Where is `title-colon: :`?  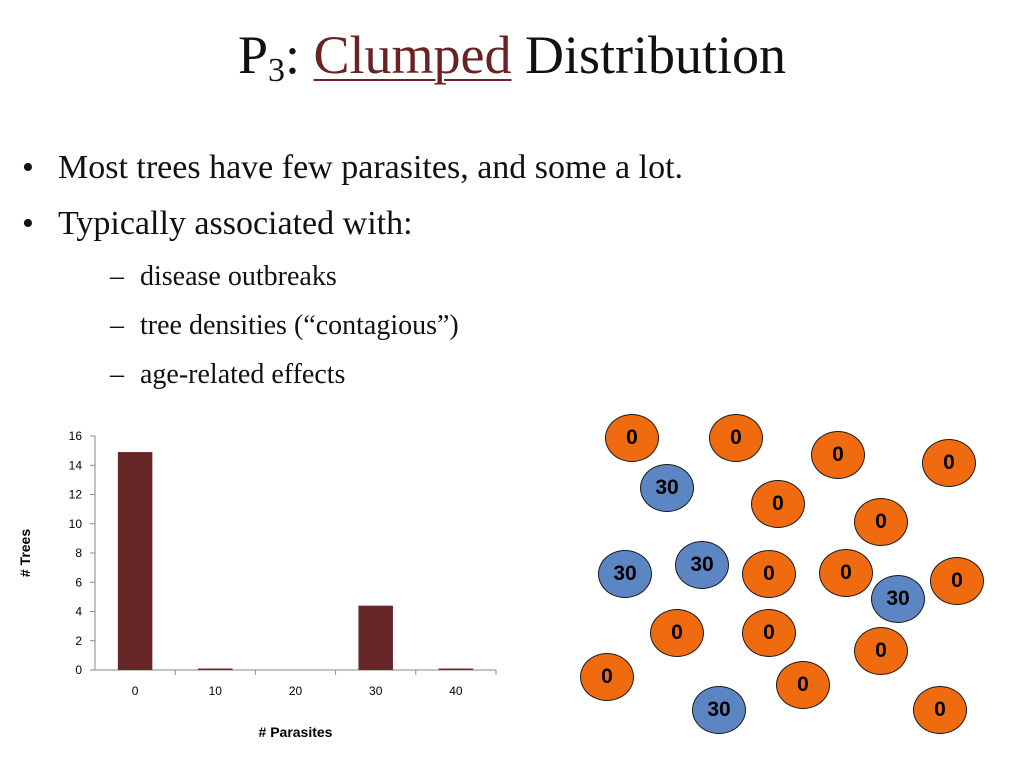
title-colon: : is located at coordinates (299, 55).